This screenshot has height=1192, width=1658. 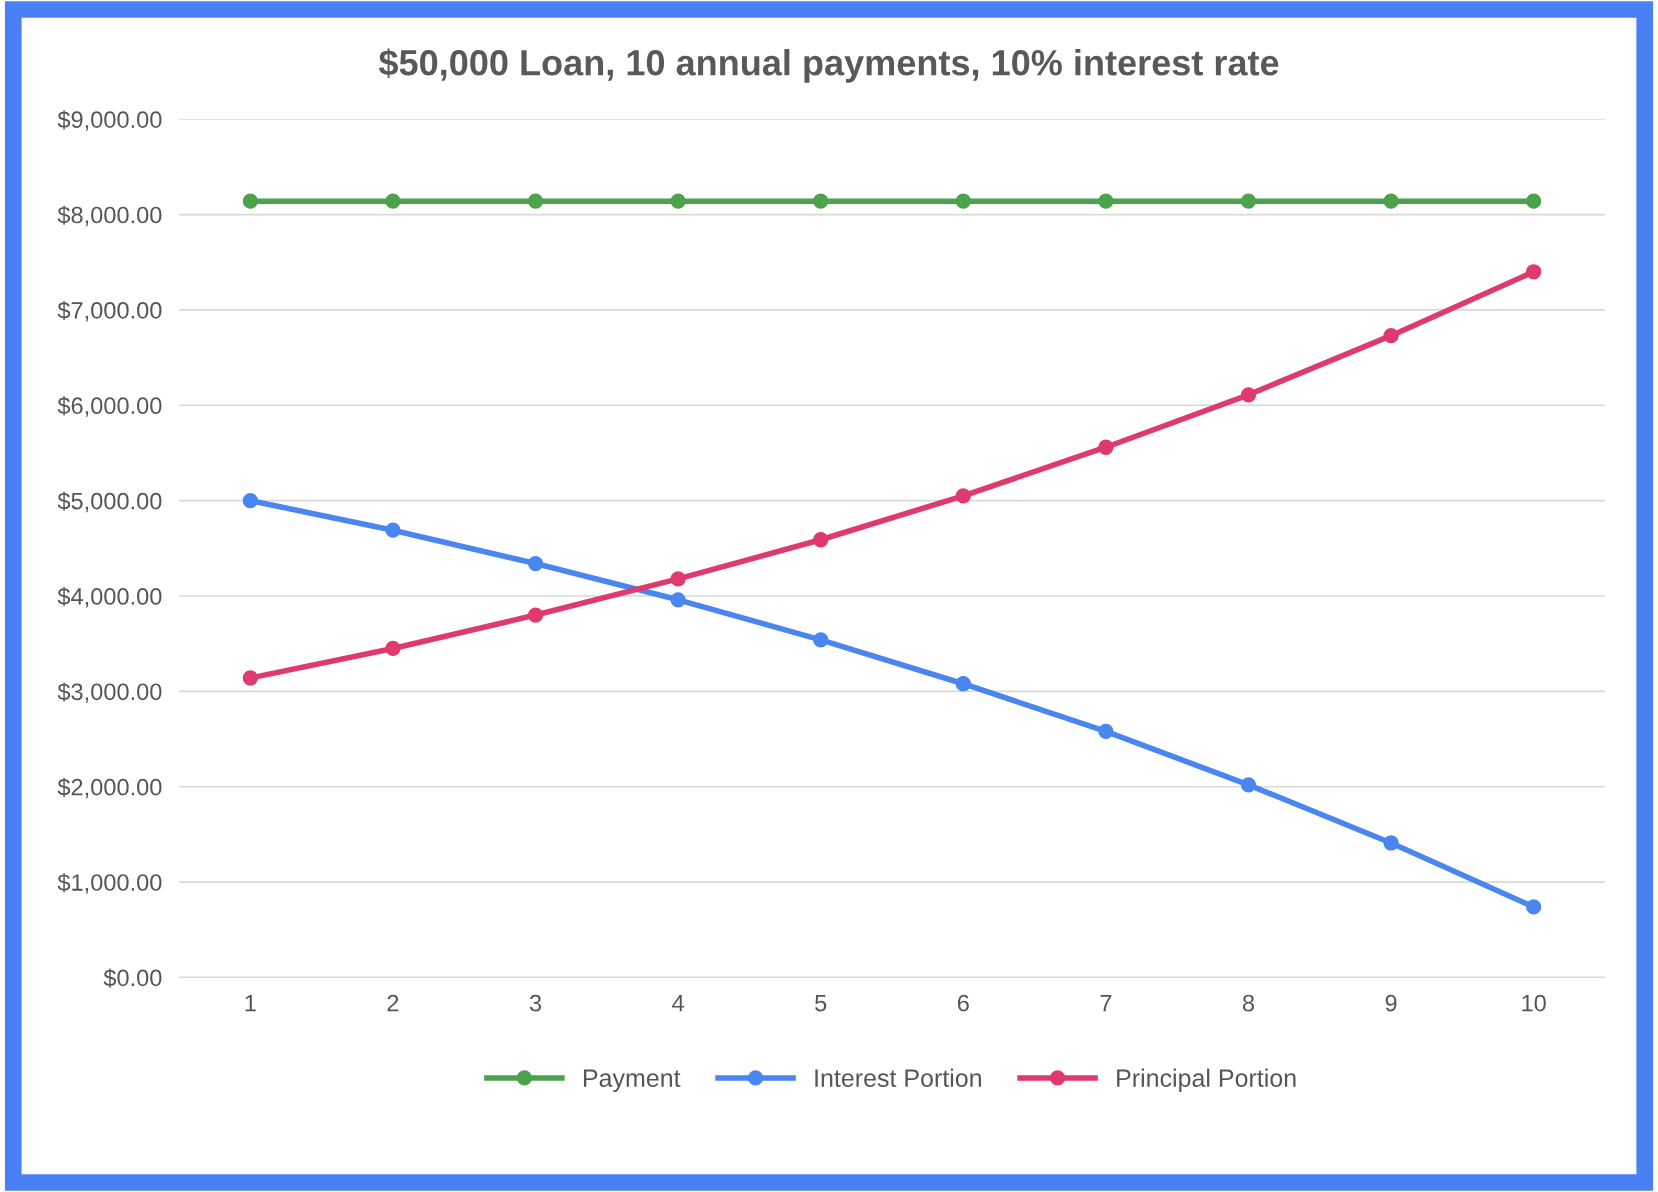 What do you see at coordinates (109, 216) in the screenshot?
I see `y-tick-label: $8,000.00` at bounding box center [109, 216].